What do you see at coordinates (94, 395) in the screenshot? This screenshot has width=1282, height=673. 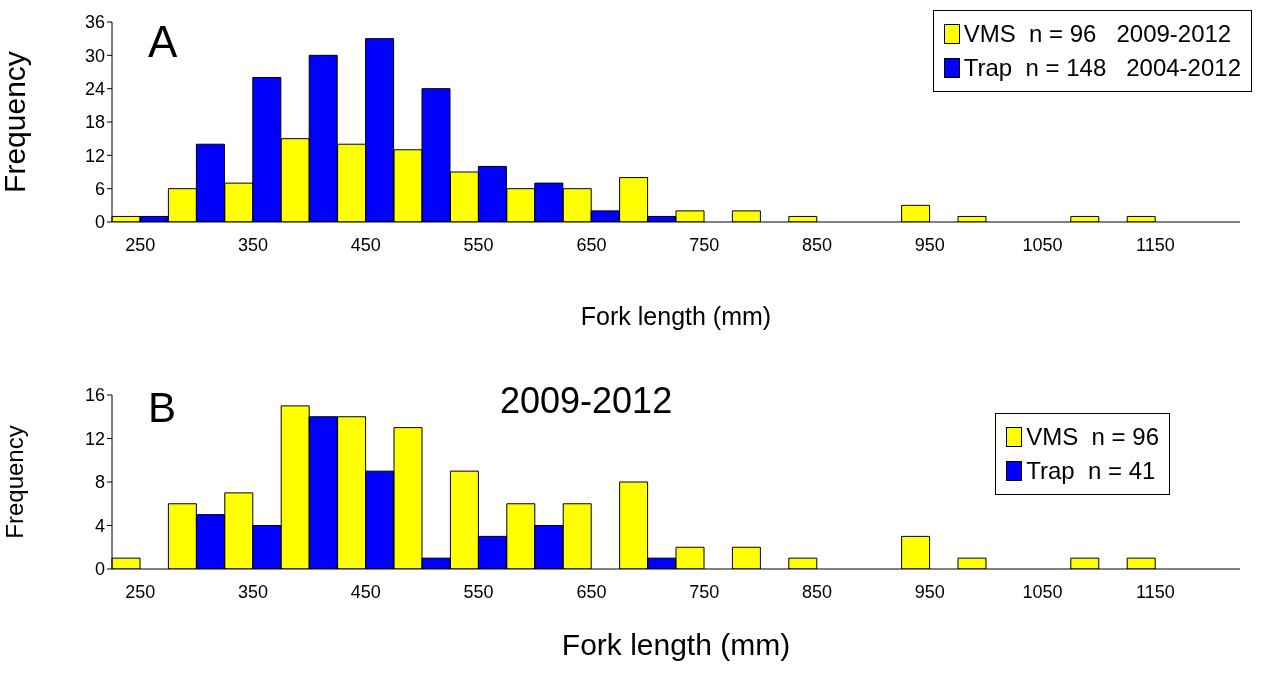 I see `y-tick-label: 16` at bounding box center [94, 395].